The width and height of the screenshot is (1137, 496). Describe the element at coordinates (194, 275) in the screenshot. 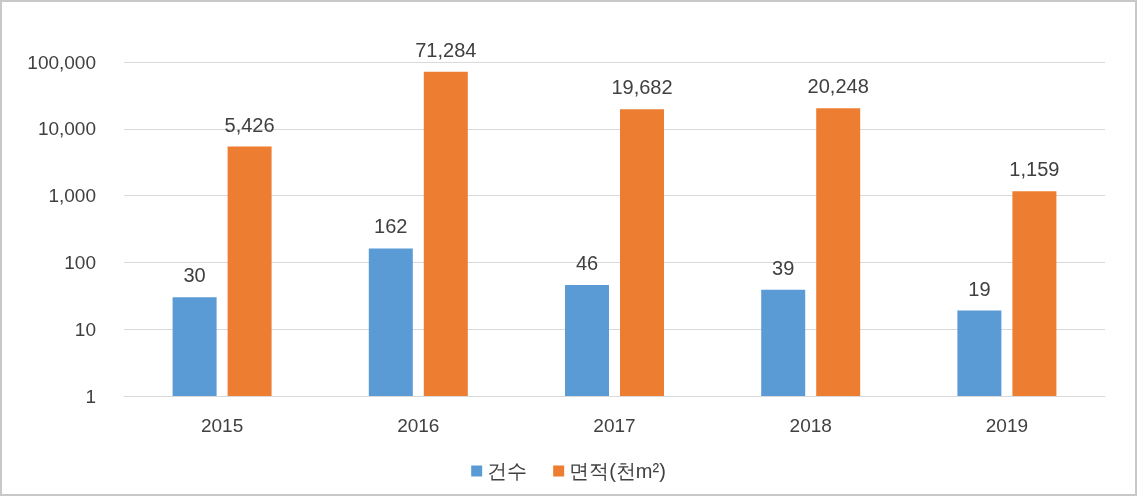

I see `data-label: 30` at that location.